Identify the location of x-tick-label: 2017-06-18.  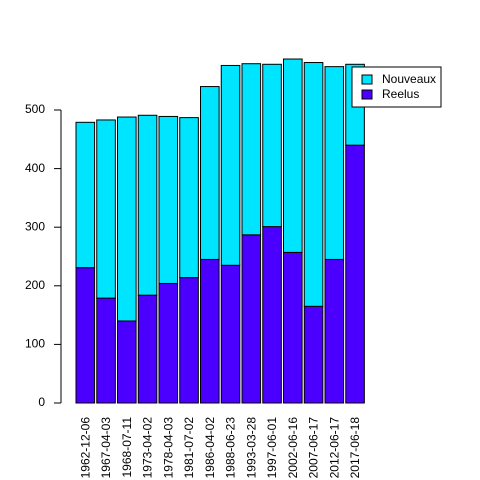
(355, 448).